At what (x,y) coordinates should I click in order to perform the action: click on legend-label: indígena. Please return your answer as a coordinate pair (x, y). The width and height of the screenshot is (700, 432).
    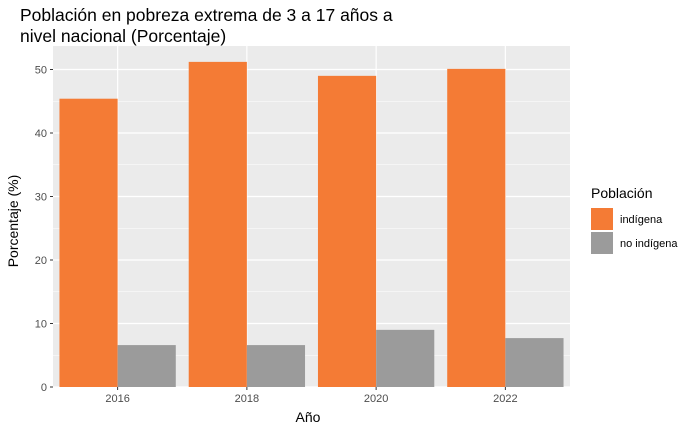
    Looking at the image, I should click on (641, 220).